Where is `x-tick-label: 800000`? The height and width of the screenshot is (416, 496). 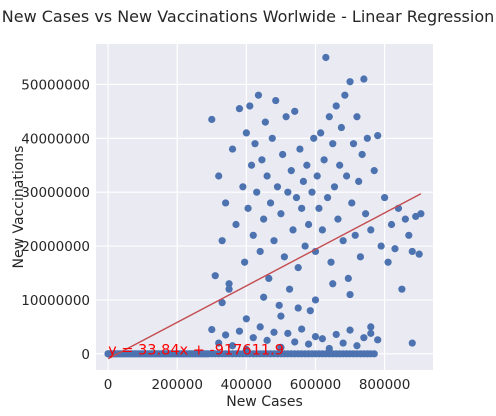
x-tick-label: 800000 is located at coordinates (385, 385).